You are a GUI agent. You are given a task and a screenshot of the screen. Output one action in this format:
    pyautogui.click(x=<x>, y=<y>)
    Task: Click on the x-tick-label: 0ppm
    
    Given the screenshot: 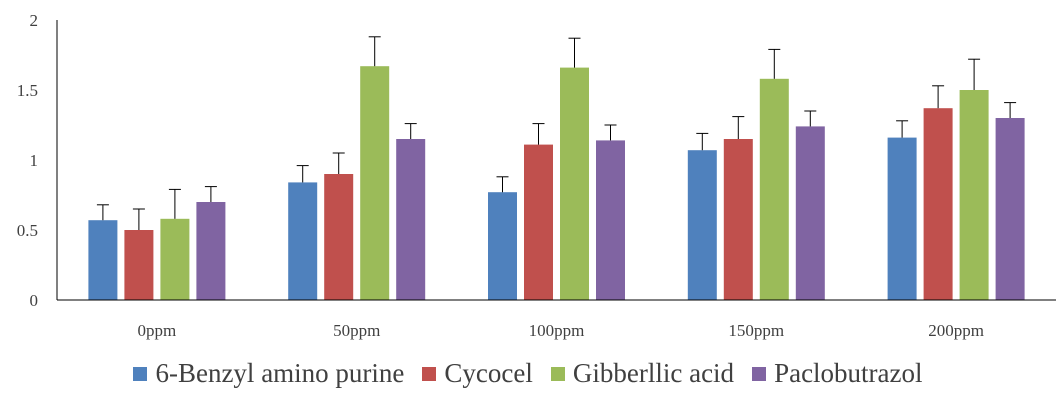 What is the action you would take?
    pyautogui.click(x=157, y=330)
    